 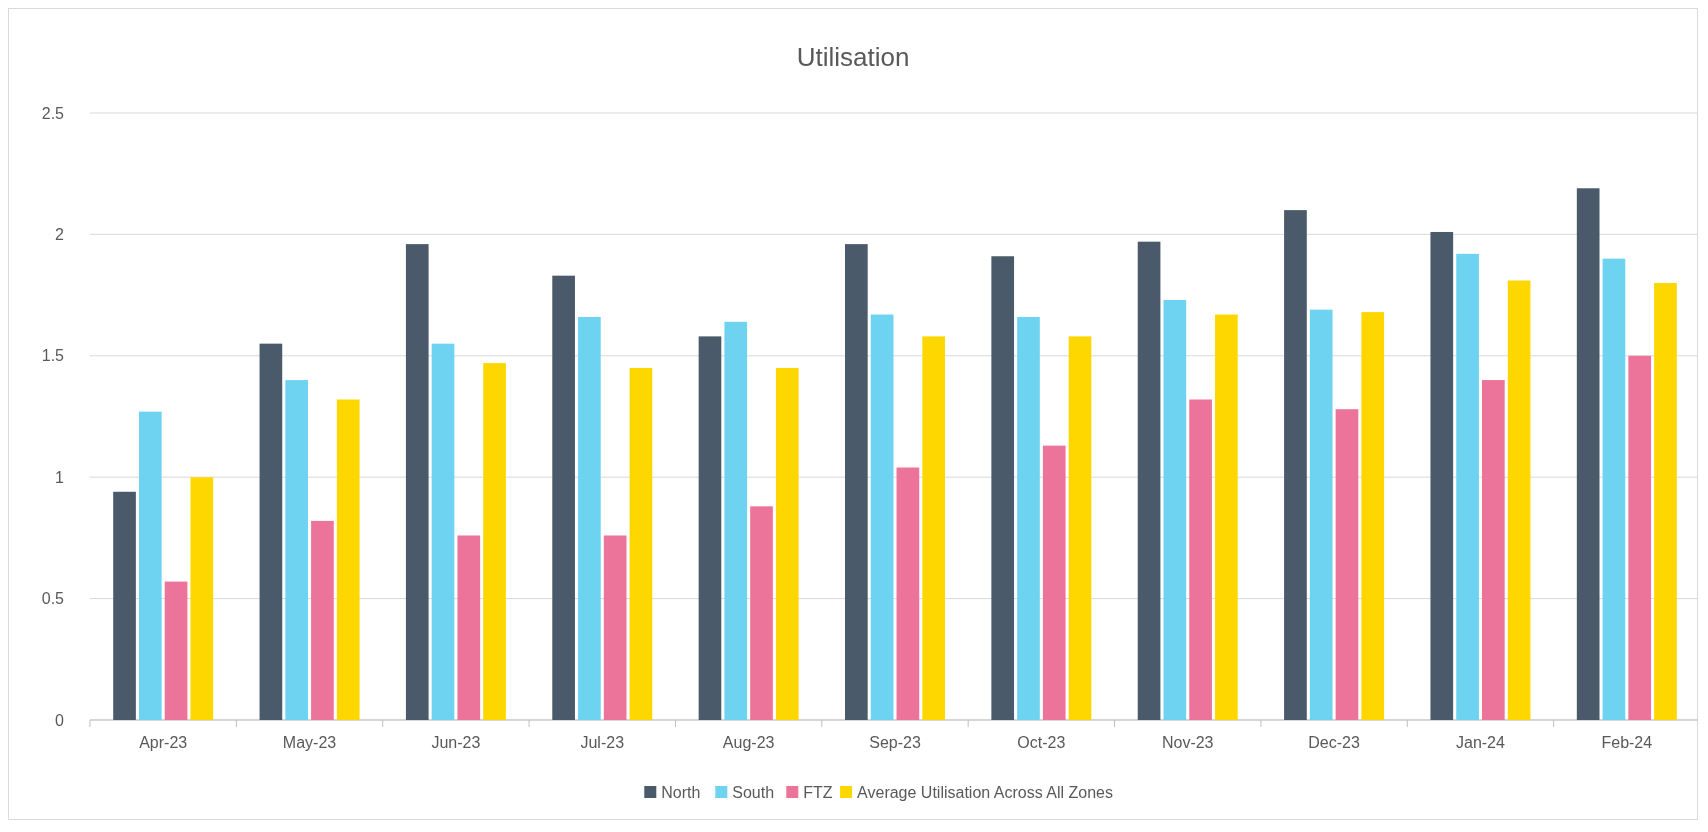 I want to click on legend-label: South, so click(x=753, y=792).